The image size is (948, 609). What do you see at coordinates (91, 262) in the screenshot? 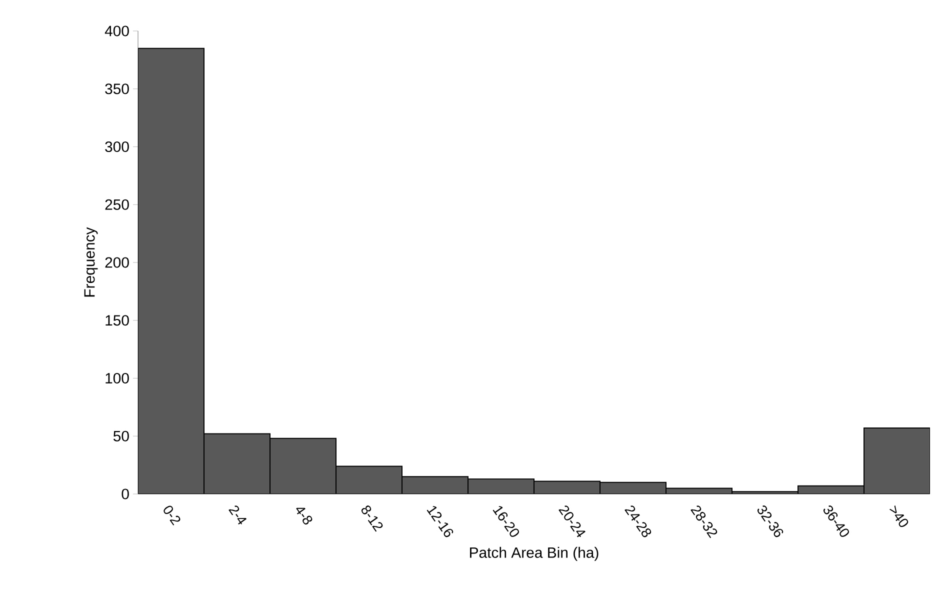
I see `y-axis-title: Frequency` at bounding box center [91, 262].